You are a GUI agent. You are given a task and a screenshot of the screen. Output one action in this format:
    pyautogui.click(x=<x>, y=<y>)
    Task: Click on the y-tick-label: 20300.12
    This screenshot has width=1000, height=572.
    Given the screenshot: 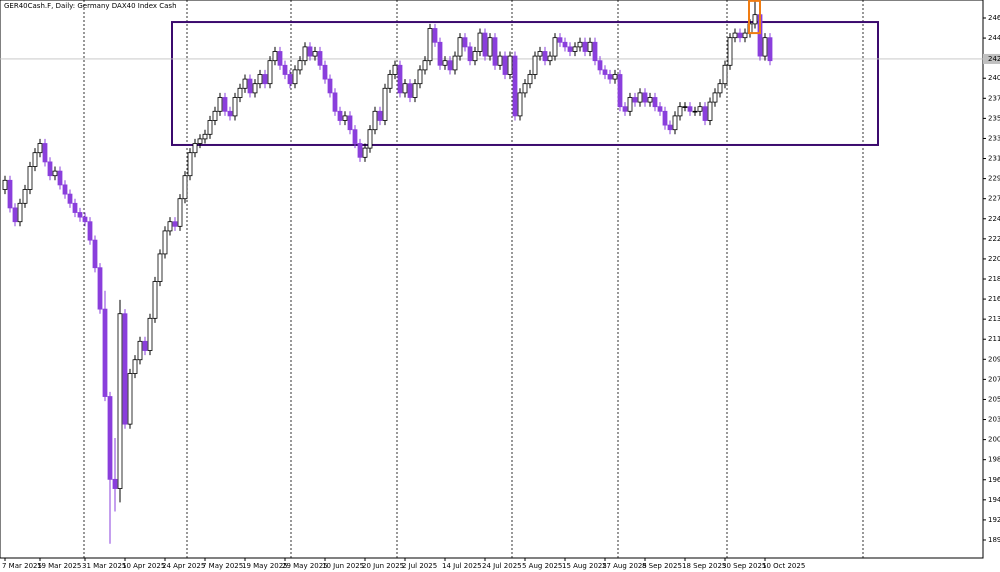 What is the action you would take?
    pyautogui.click(x=994, y=420)
    